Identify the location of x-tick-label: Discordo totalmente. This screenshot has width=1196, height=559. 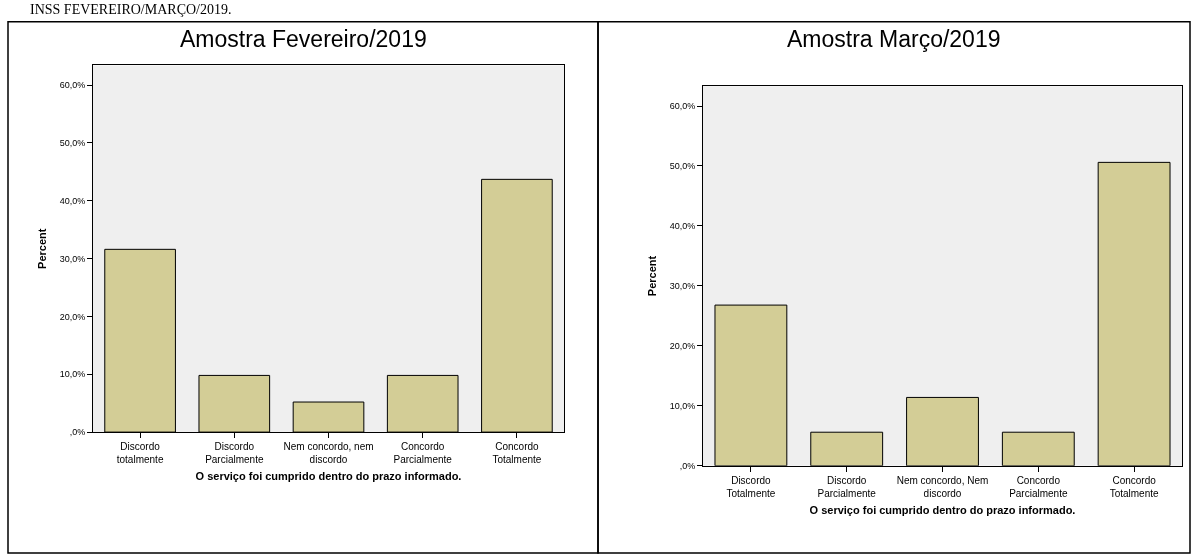
(140, 453).